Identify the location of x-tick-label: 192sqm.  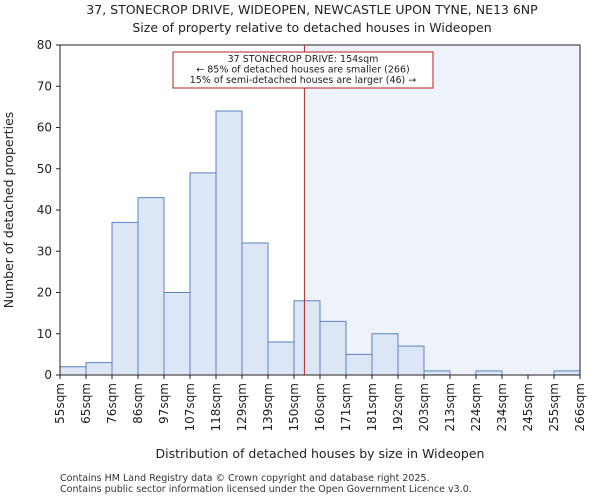
(398, 407).